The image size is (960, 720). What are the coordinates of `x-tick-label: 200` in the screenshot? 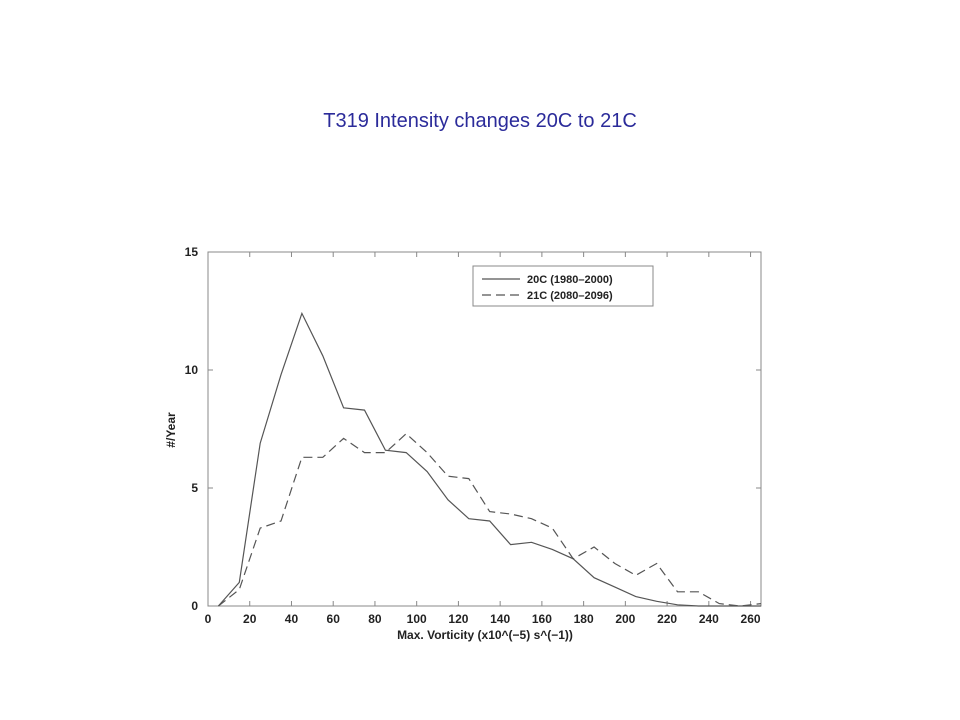 It's located at (625, 619).